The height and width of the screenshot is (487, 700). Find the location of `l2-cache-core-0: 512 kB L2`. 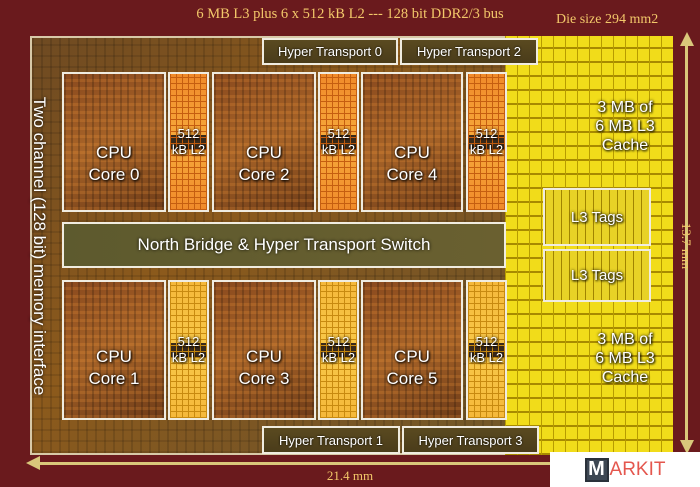

l2-cache-core-0: 512 kB L2 is located at coordinates (188, 142).